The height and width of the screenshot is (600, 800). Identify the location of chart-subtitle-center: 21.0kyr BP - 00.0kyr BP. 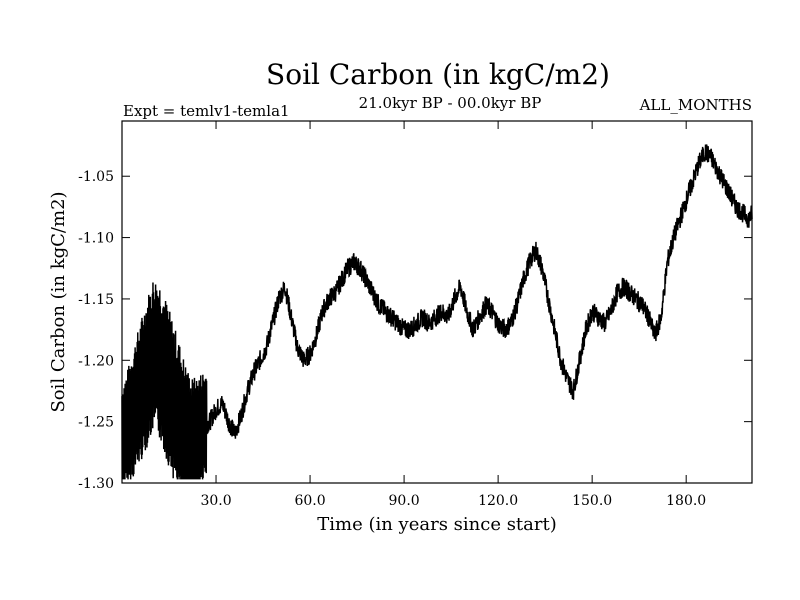
(450, 103).